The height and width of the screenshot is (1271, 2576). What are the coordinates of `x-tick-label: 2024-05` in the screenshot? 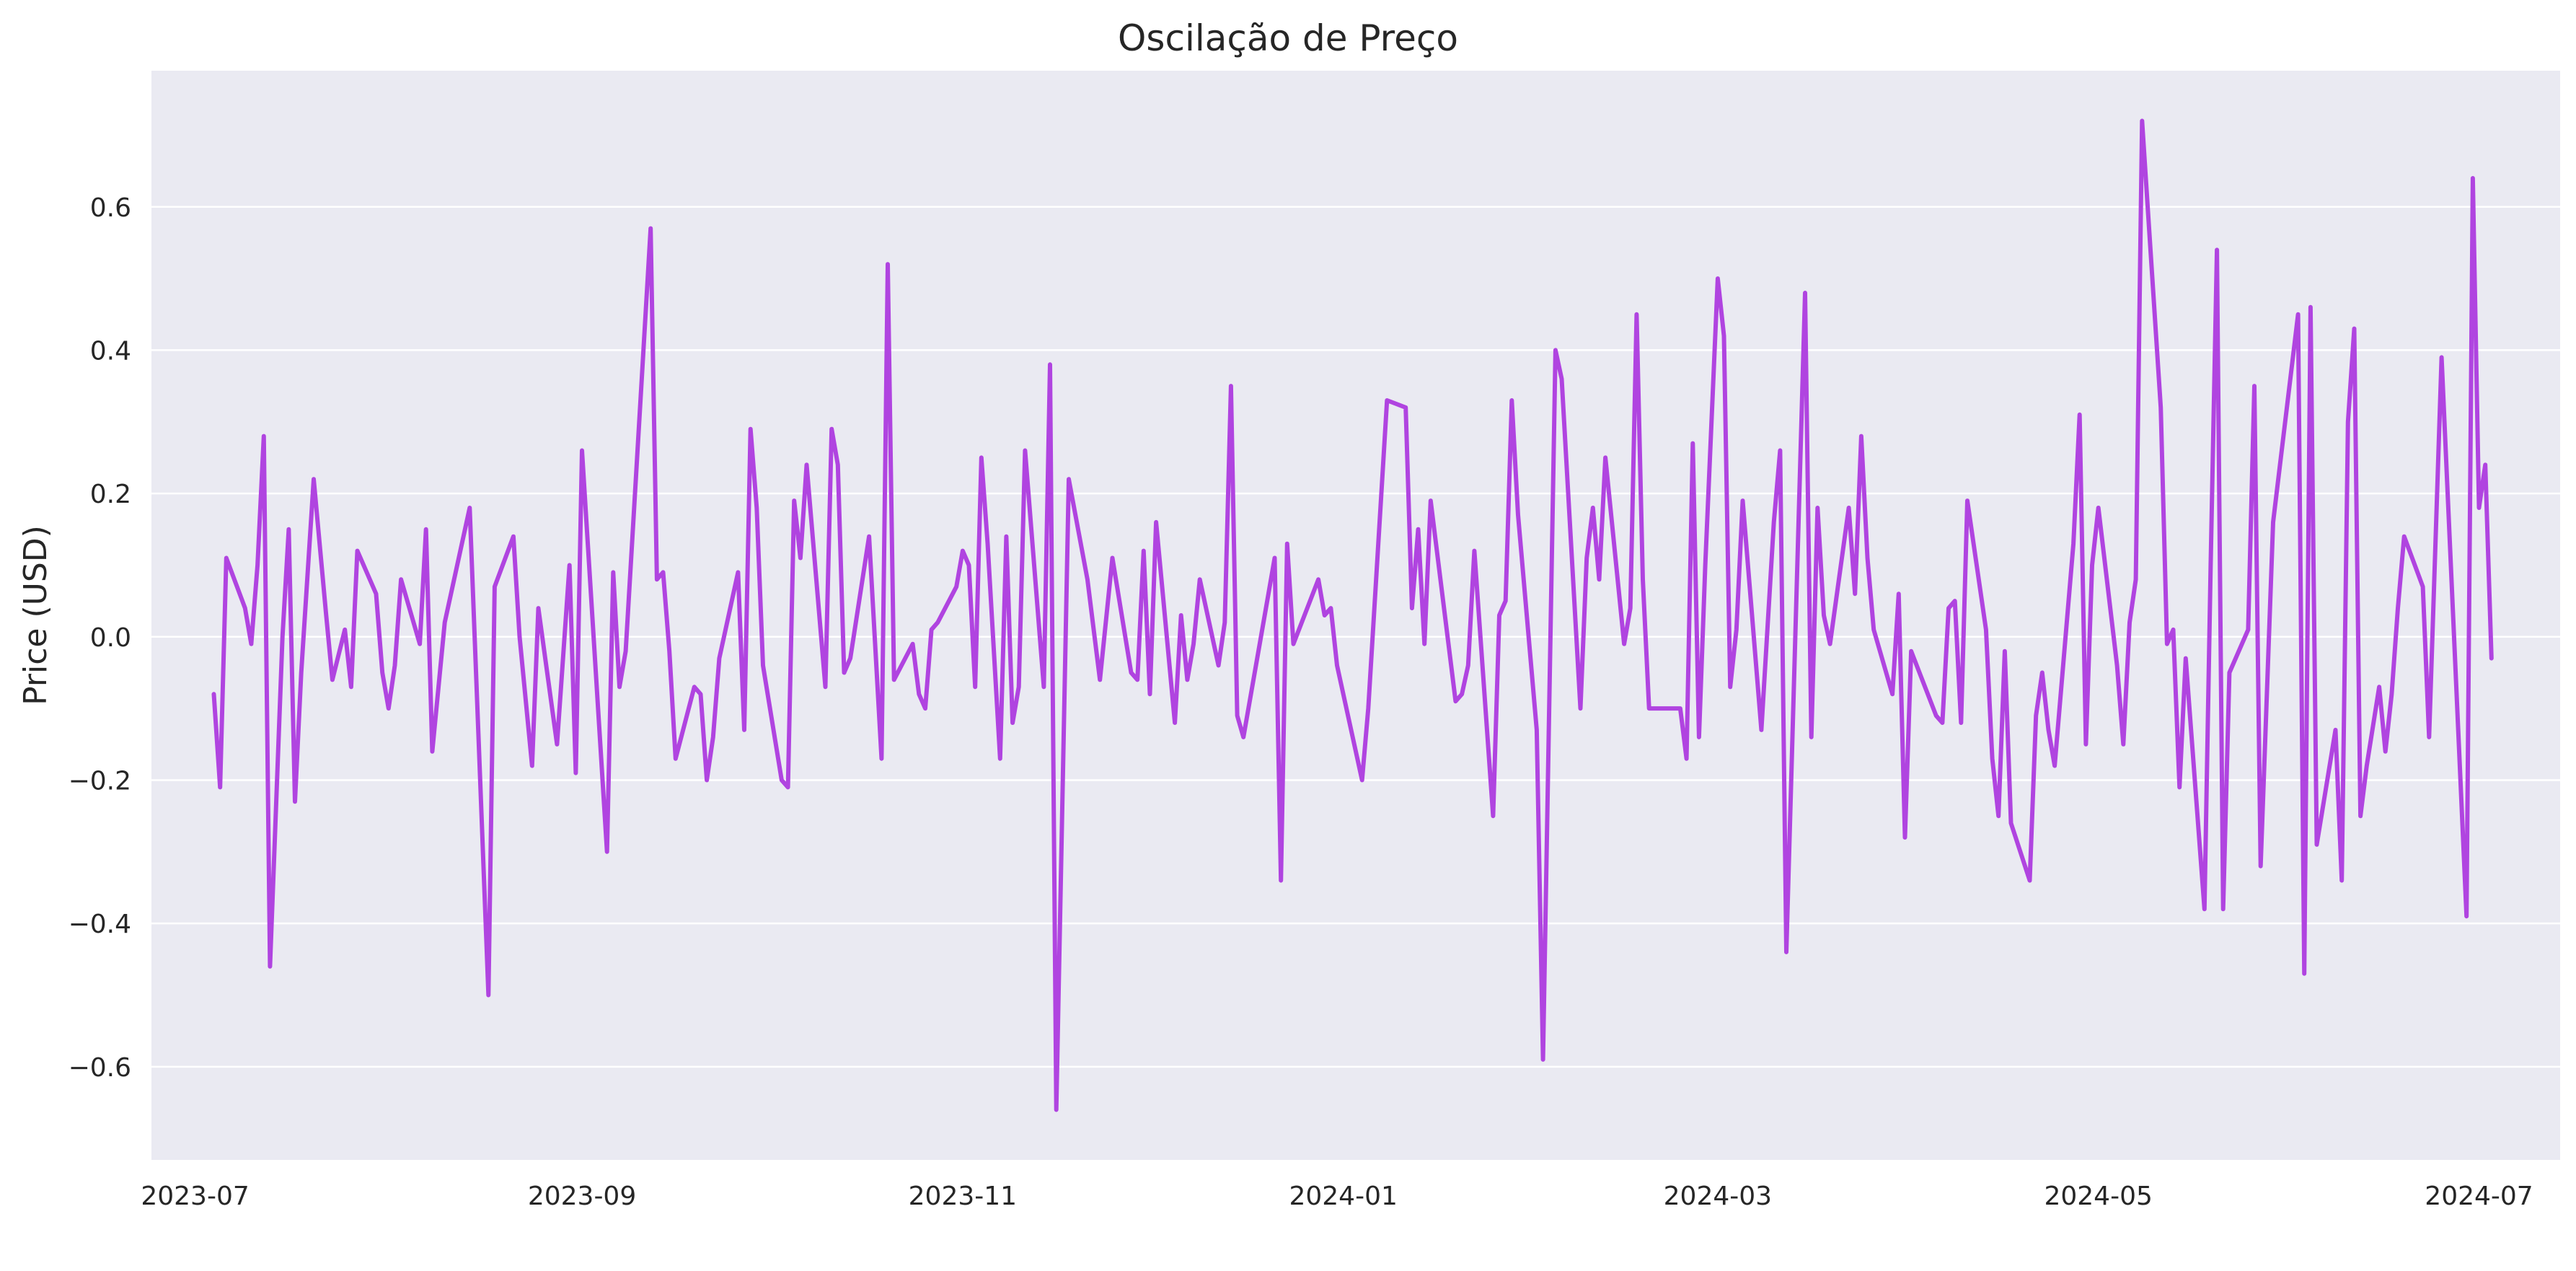 It's located at (2098, 1196).